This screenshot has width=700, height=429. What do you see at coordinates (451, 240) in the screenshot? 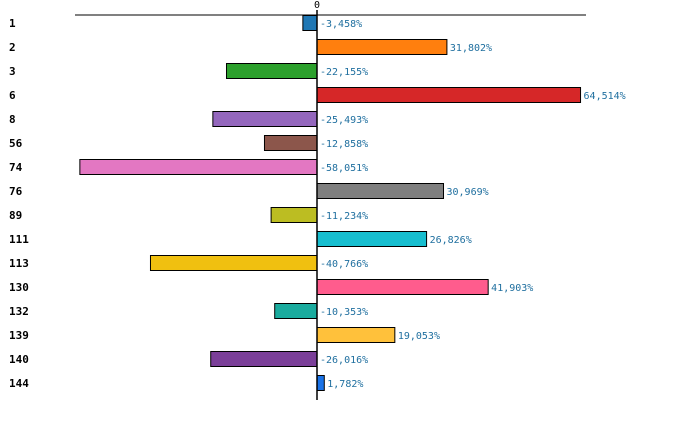
I see `value-label-111: 26,826%` at bounding box center [451, 240].